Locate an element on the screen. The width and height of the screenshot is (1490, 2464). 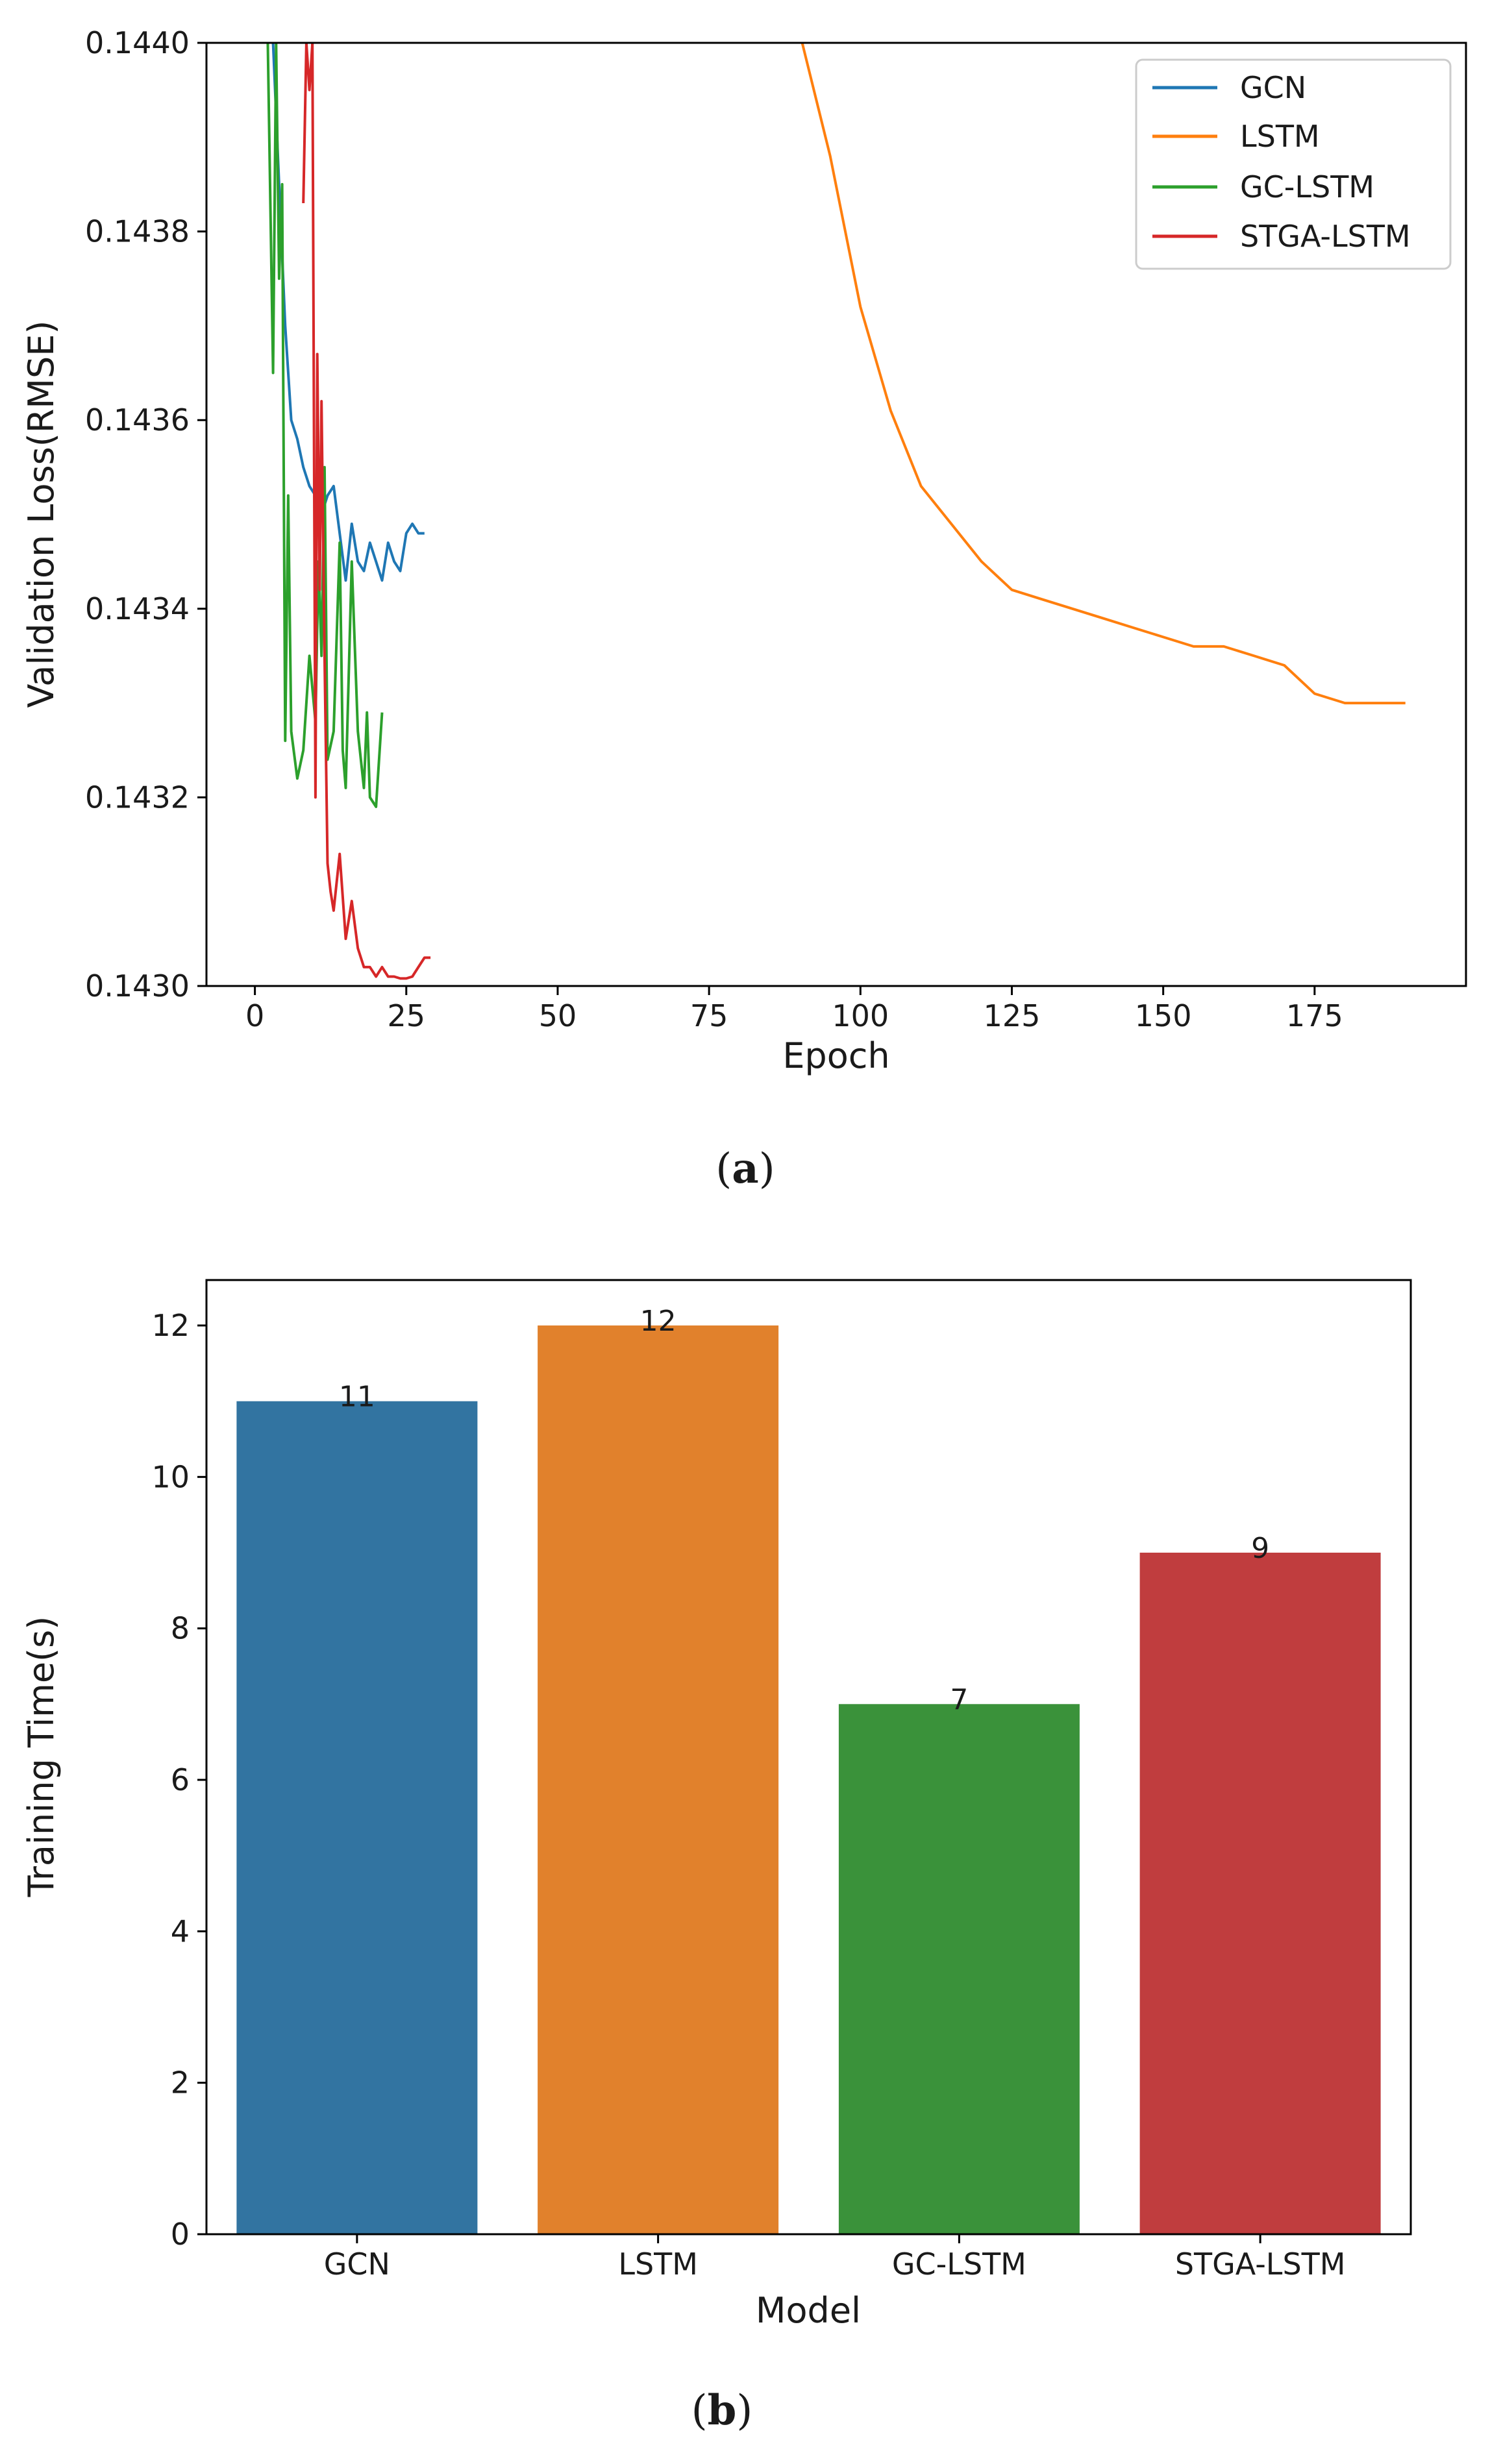
y-tick-label: 0.1430 is located at coordinates (137, 986).